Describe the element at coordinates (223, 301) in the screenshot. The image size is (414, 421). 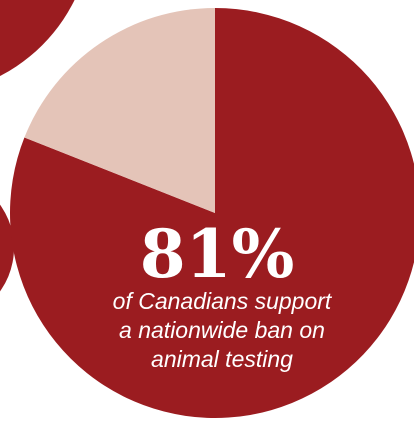
I see `caption-line-1: of Canadians support` at that location.